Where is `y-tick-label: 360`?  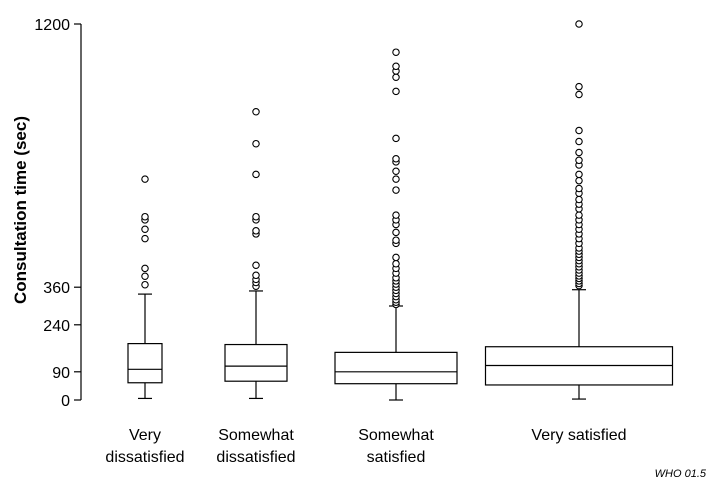 y-tick-label: 360 is located at coordinates (56, 288).